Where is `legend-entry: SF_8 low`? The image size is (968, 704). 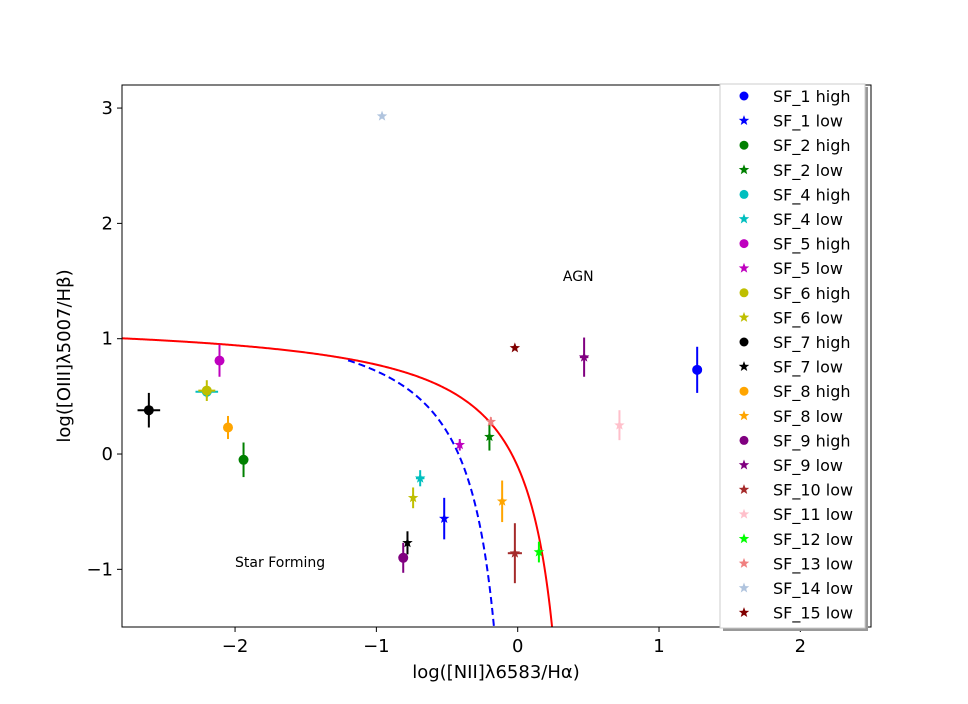
legend-entry: SF_8 low is located at coordinates (808, 417).